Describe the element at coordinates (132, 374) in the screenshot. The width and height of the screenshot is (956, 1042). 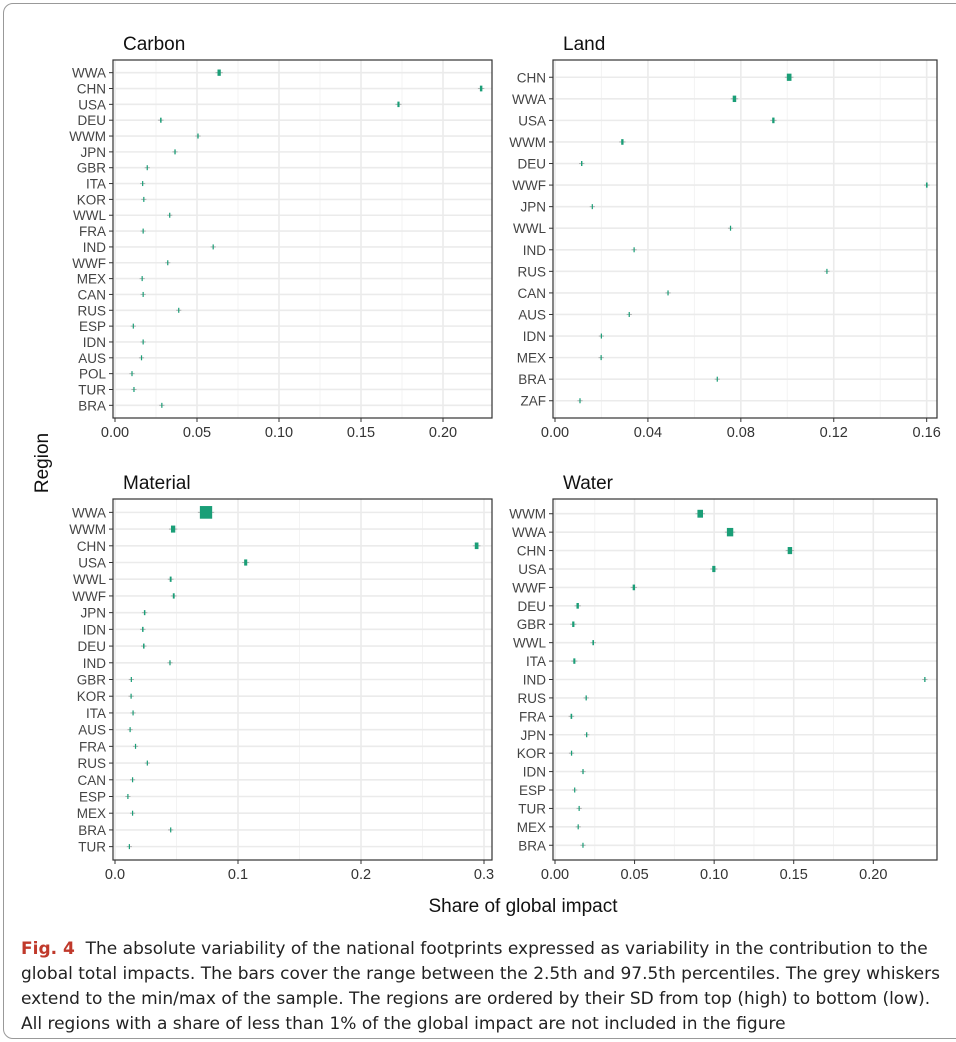
I see `bar-pol` at that location.